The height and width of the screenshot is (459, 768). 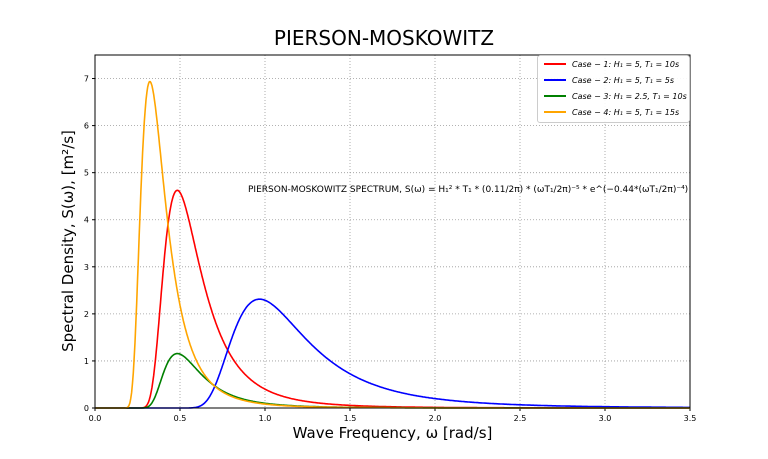 I want to click on legend-item: Case − 2: H₁ = 5, T₁ = 5s, so click(x=613, y=80).